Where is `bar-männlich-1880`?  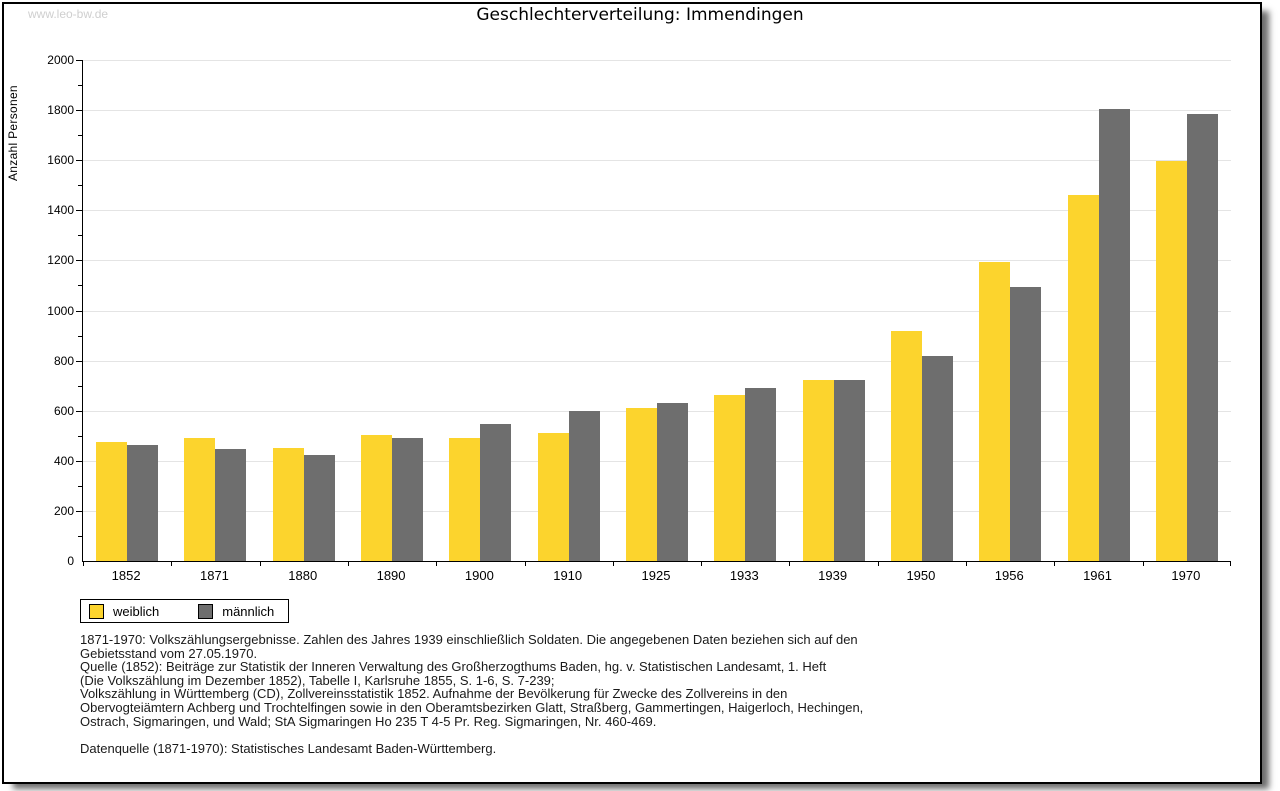 bar-männlich-1880 is located at coordinates (319, 508).